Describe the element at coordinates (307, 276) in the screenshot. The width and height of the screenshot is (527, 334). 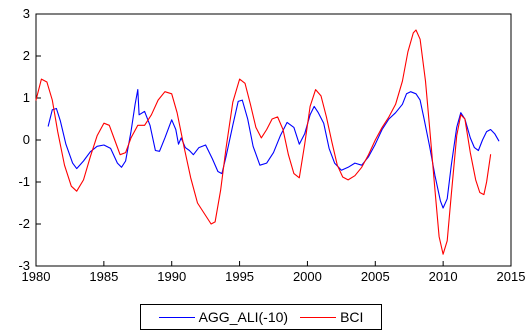
I see `x-tick-label: 2000` at that location.